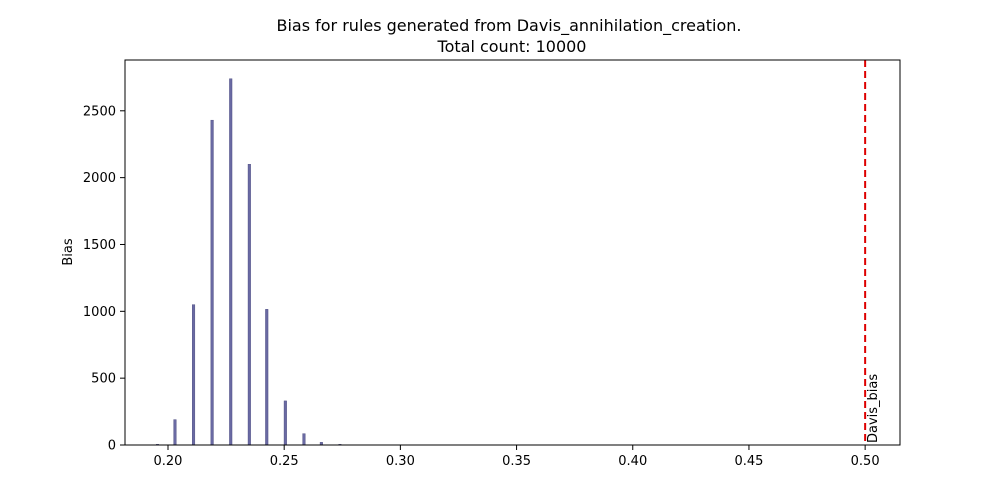  I want to click on reference-line-label: Davis_bias, so click(873, 408).